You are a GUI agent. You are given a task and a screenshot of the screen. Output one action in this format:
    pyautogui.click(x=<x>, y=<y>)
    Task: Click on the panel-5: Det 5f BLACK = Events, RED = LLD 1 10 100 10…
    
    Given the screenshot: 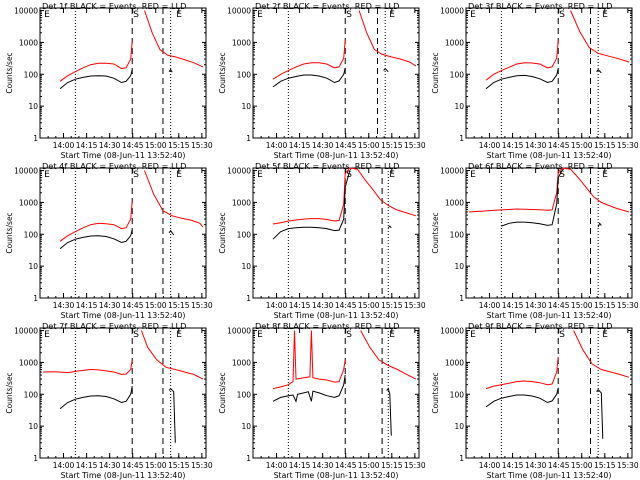 What is the action you would take?
    pyautogui.click(x=322, y=240)
    